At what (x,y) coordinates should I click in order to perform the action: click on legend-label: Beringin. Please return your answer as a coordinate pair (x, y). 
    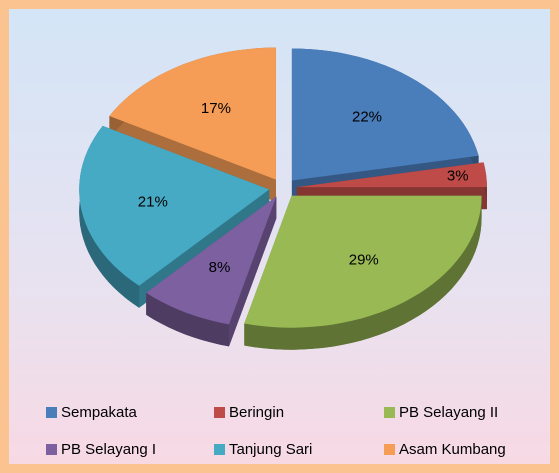
    Looking at the image, I should click on (256, 412).